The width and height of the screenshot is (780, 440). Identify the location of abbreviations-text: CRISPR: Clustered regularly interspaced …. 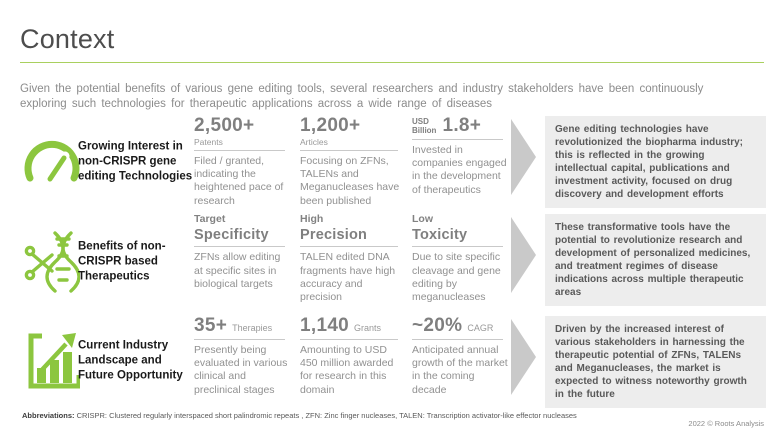
(325, 415).